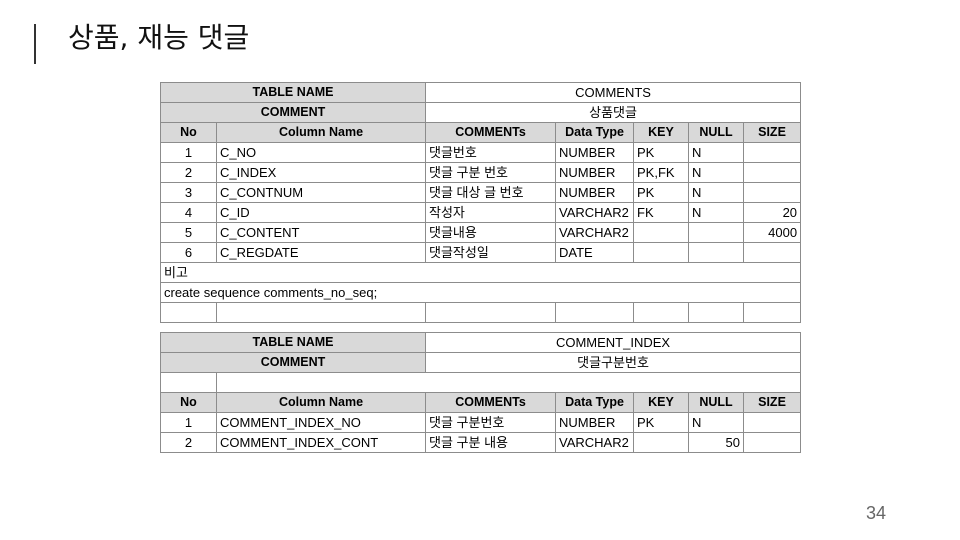  What do you see at coordinates (491, 152) in the screenshot?
I see `cell-comment: 댓글번호` at bounding box center [491, 152].